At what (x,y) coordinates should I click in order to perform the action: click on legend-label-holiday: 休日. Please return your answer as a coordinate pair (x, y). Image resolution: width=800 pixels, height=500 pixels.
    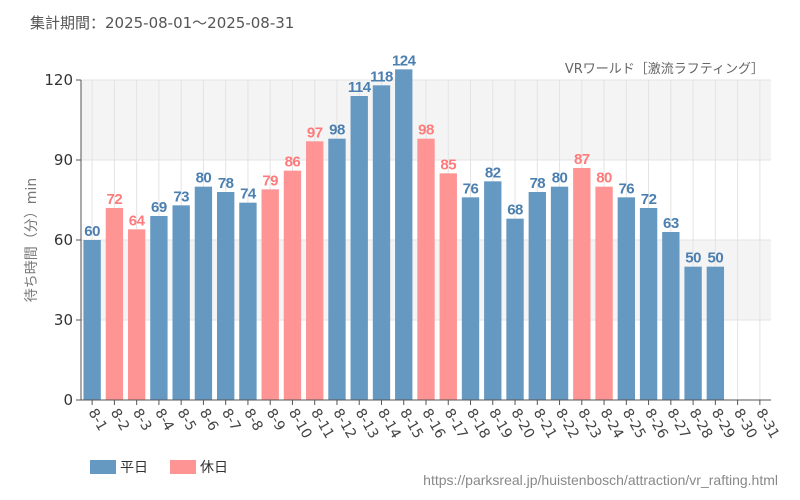
    Looking at the image, I should click on (214, 468).